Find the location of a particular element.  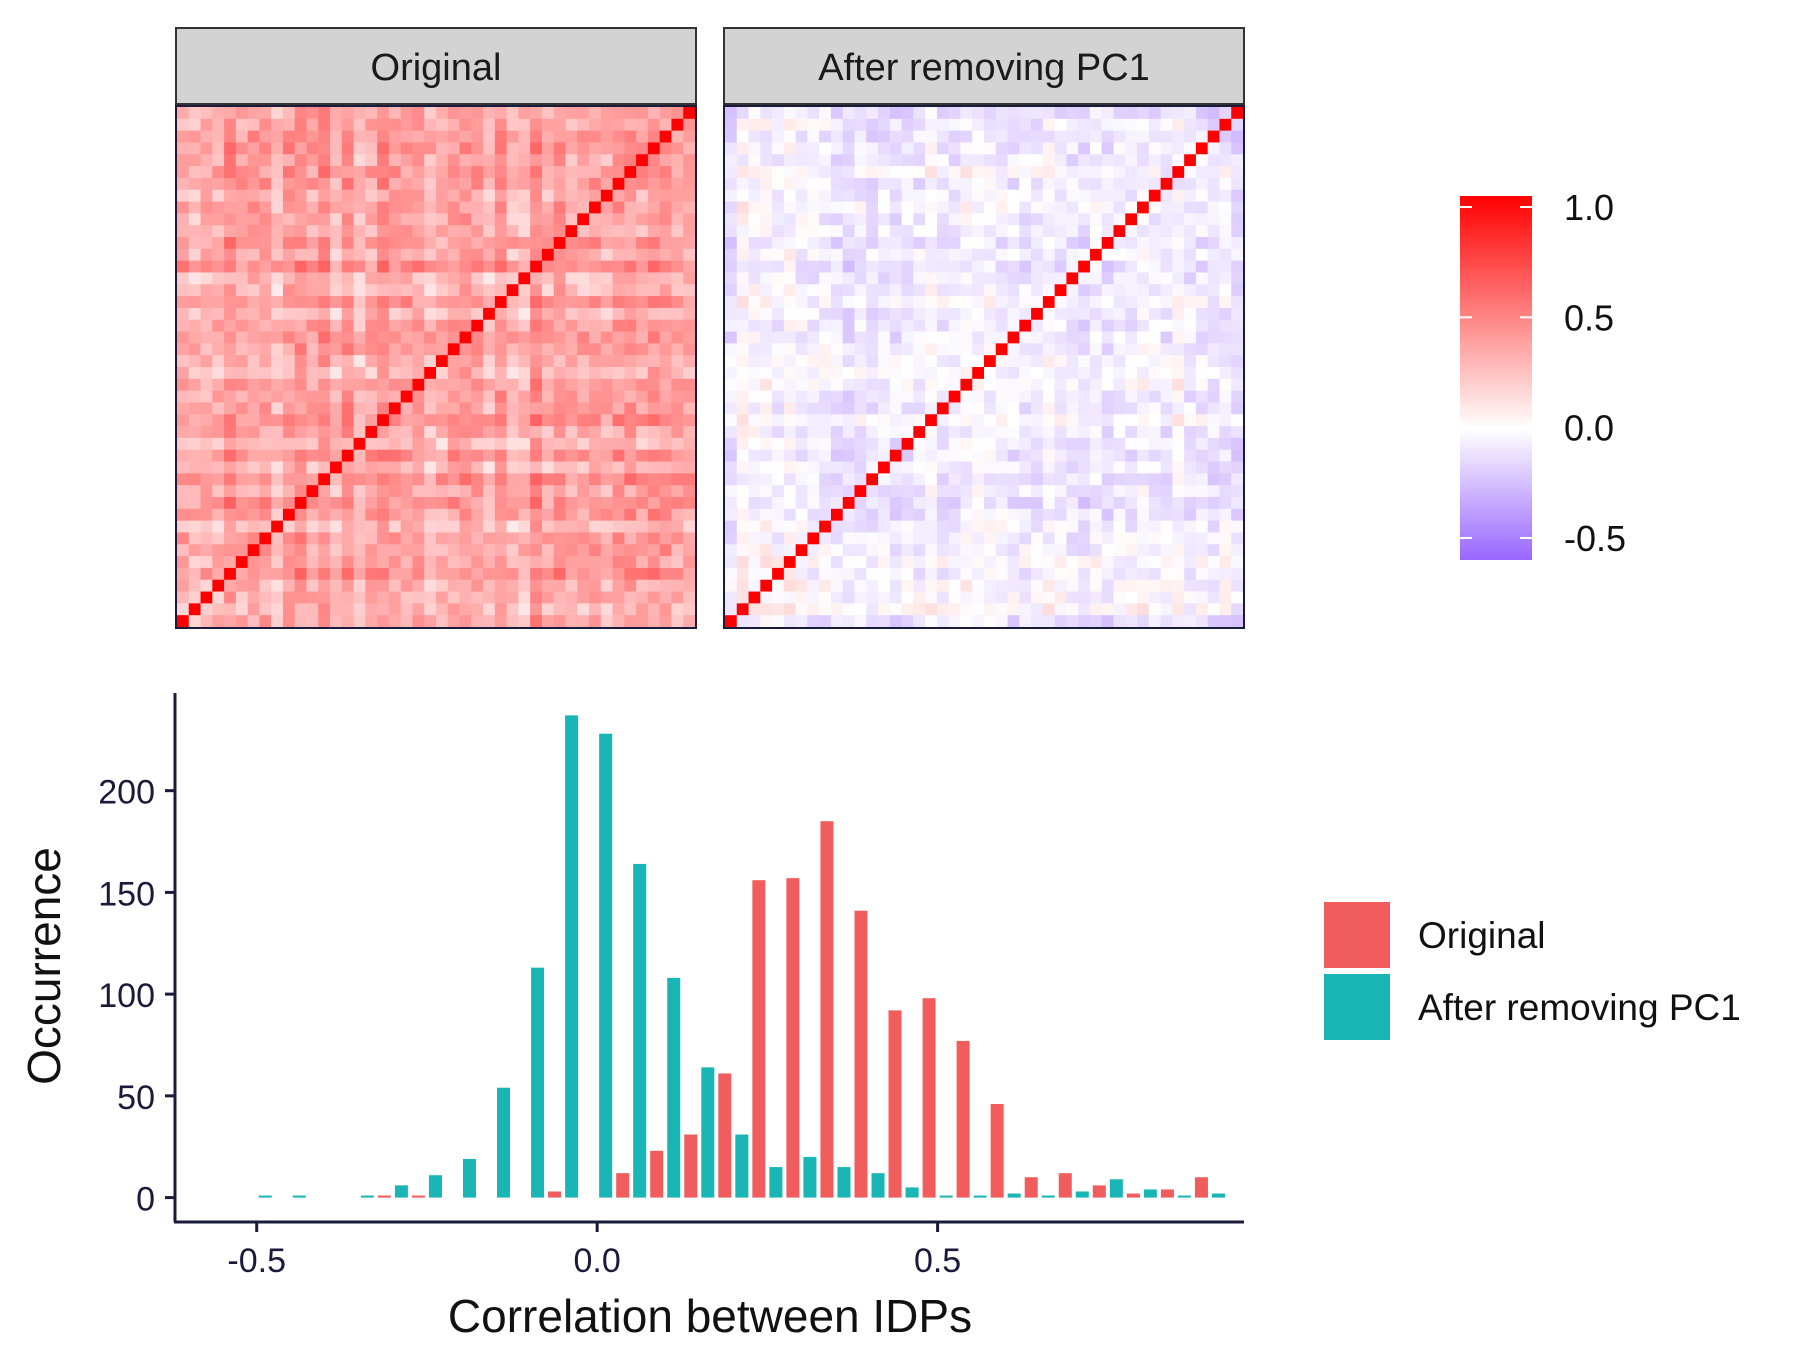

y-tick-label: 50 is located at coordinates (136, 1098).